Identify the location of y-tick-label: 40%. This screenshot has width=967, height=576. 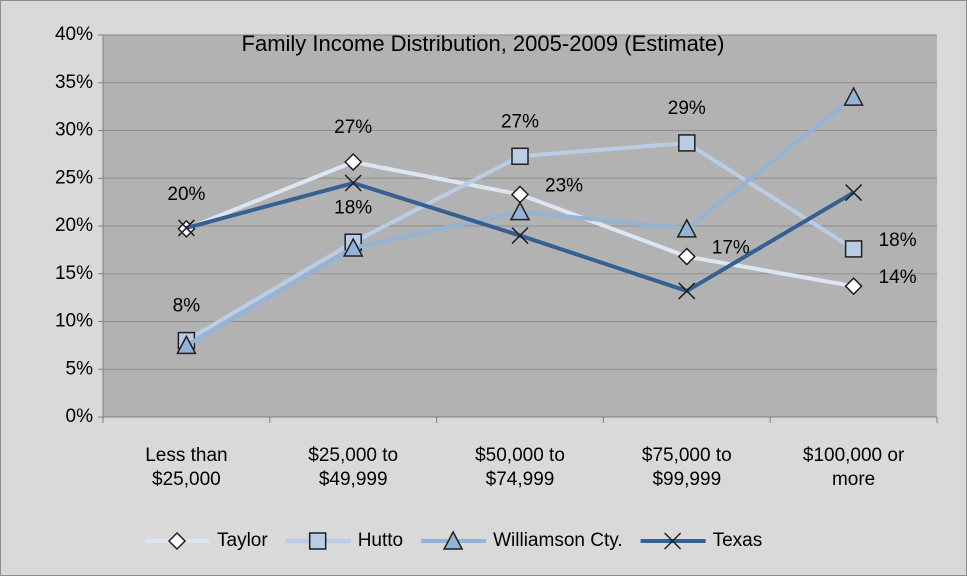
(74, 34).